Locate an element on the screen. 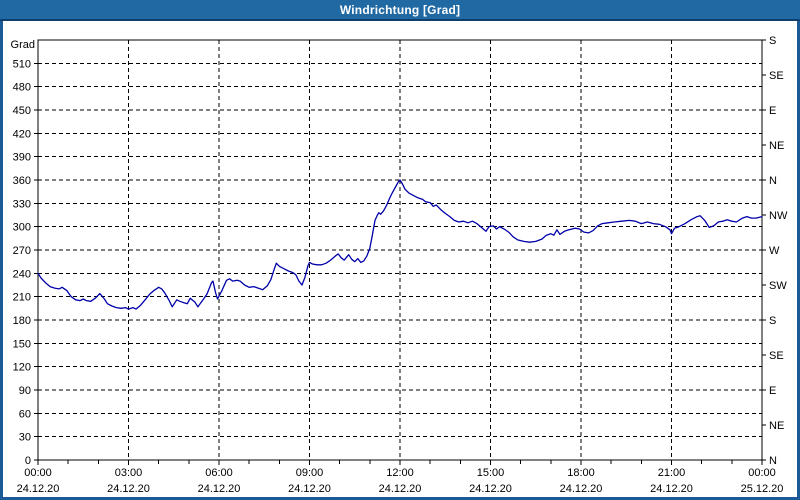  y-left-tick-label: 150 is located at coordinates (22, 344).